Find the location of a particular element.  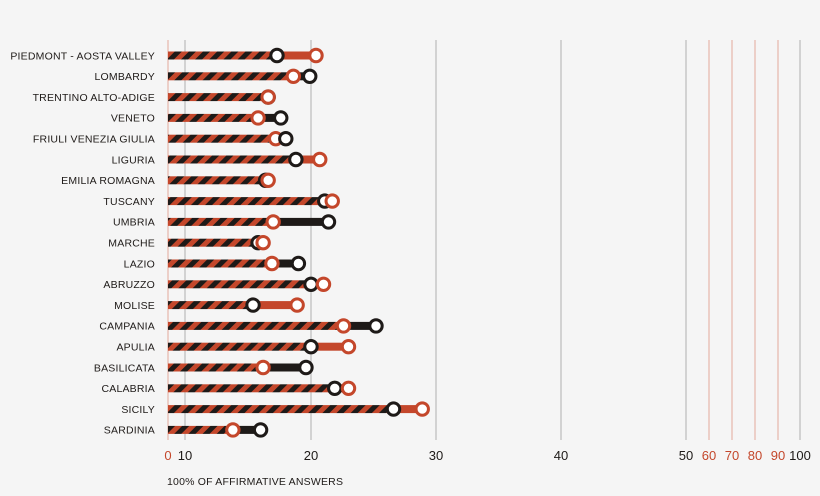

category-label: CAMPANIA is located at coordinates (127, 327).